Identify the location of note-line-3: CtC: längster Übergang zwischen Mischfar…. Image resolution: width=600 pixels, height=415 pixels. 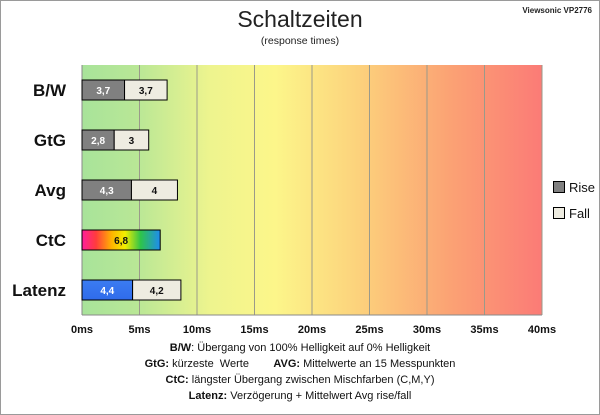
(300, 380).